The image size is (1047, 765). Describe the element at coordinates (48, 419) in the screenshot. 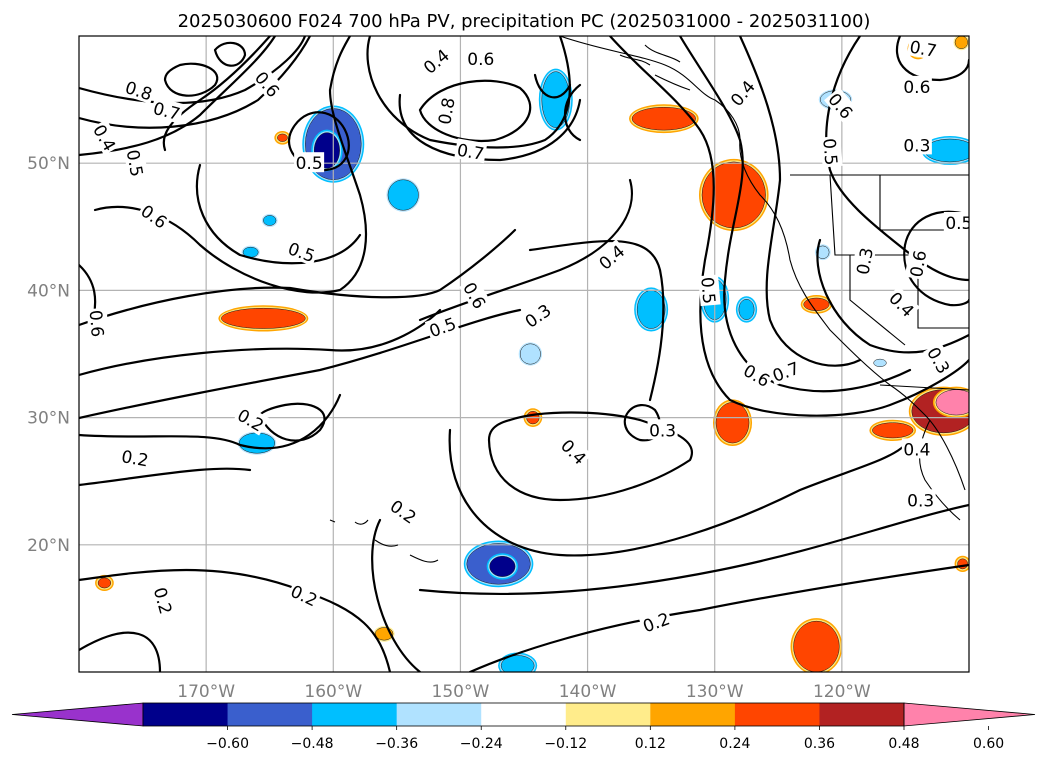

I see `y-tick-label: 30°N` at that location.